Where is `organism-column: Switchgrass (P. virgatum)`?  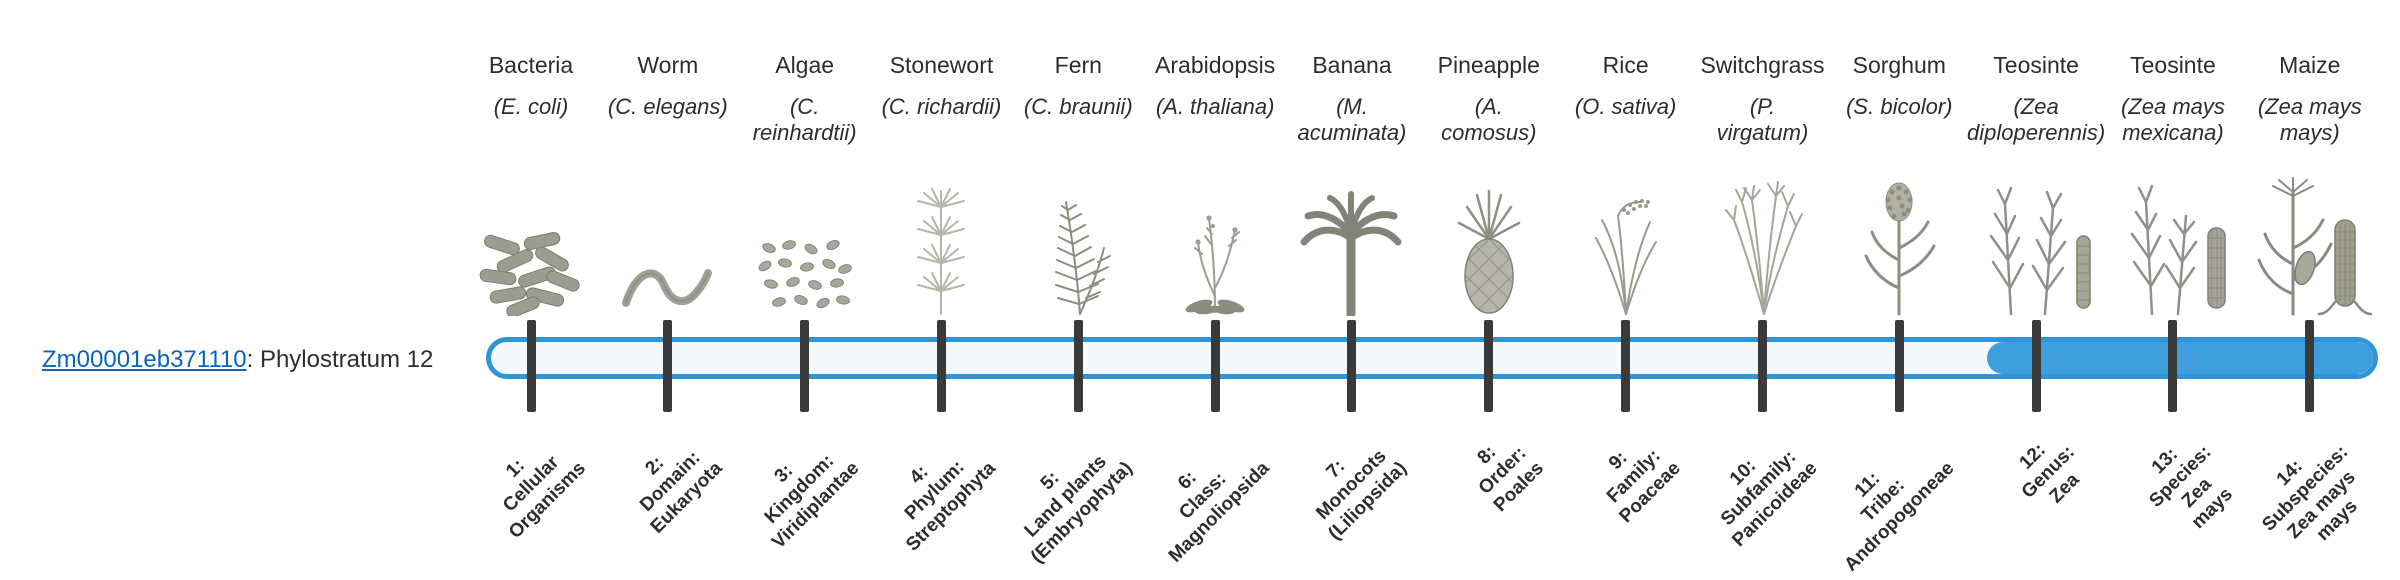 organism-column: Switchgrass (P. virgatum) is located at coordinates (1762, 184).